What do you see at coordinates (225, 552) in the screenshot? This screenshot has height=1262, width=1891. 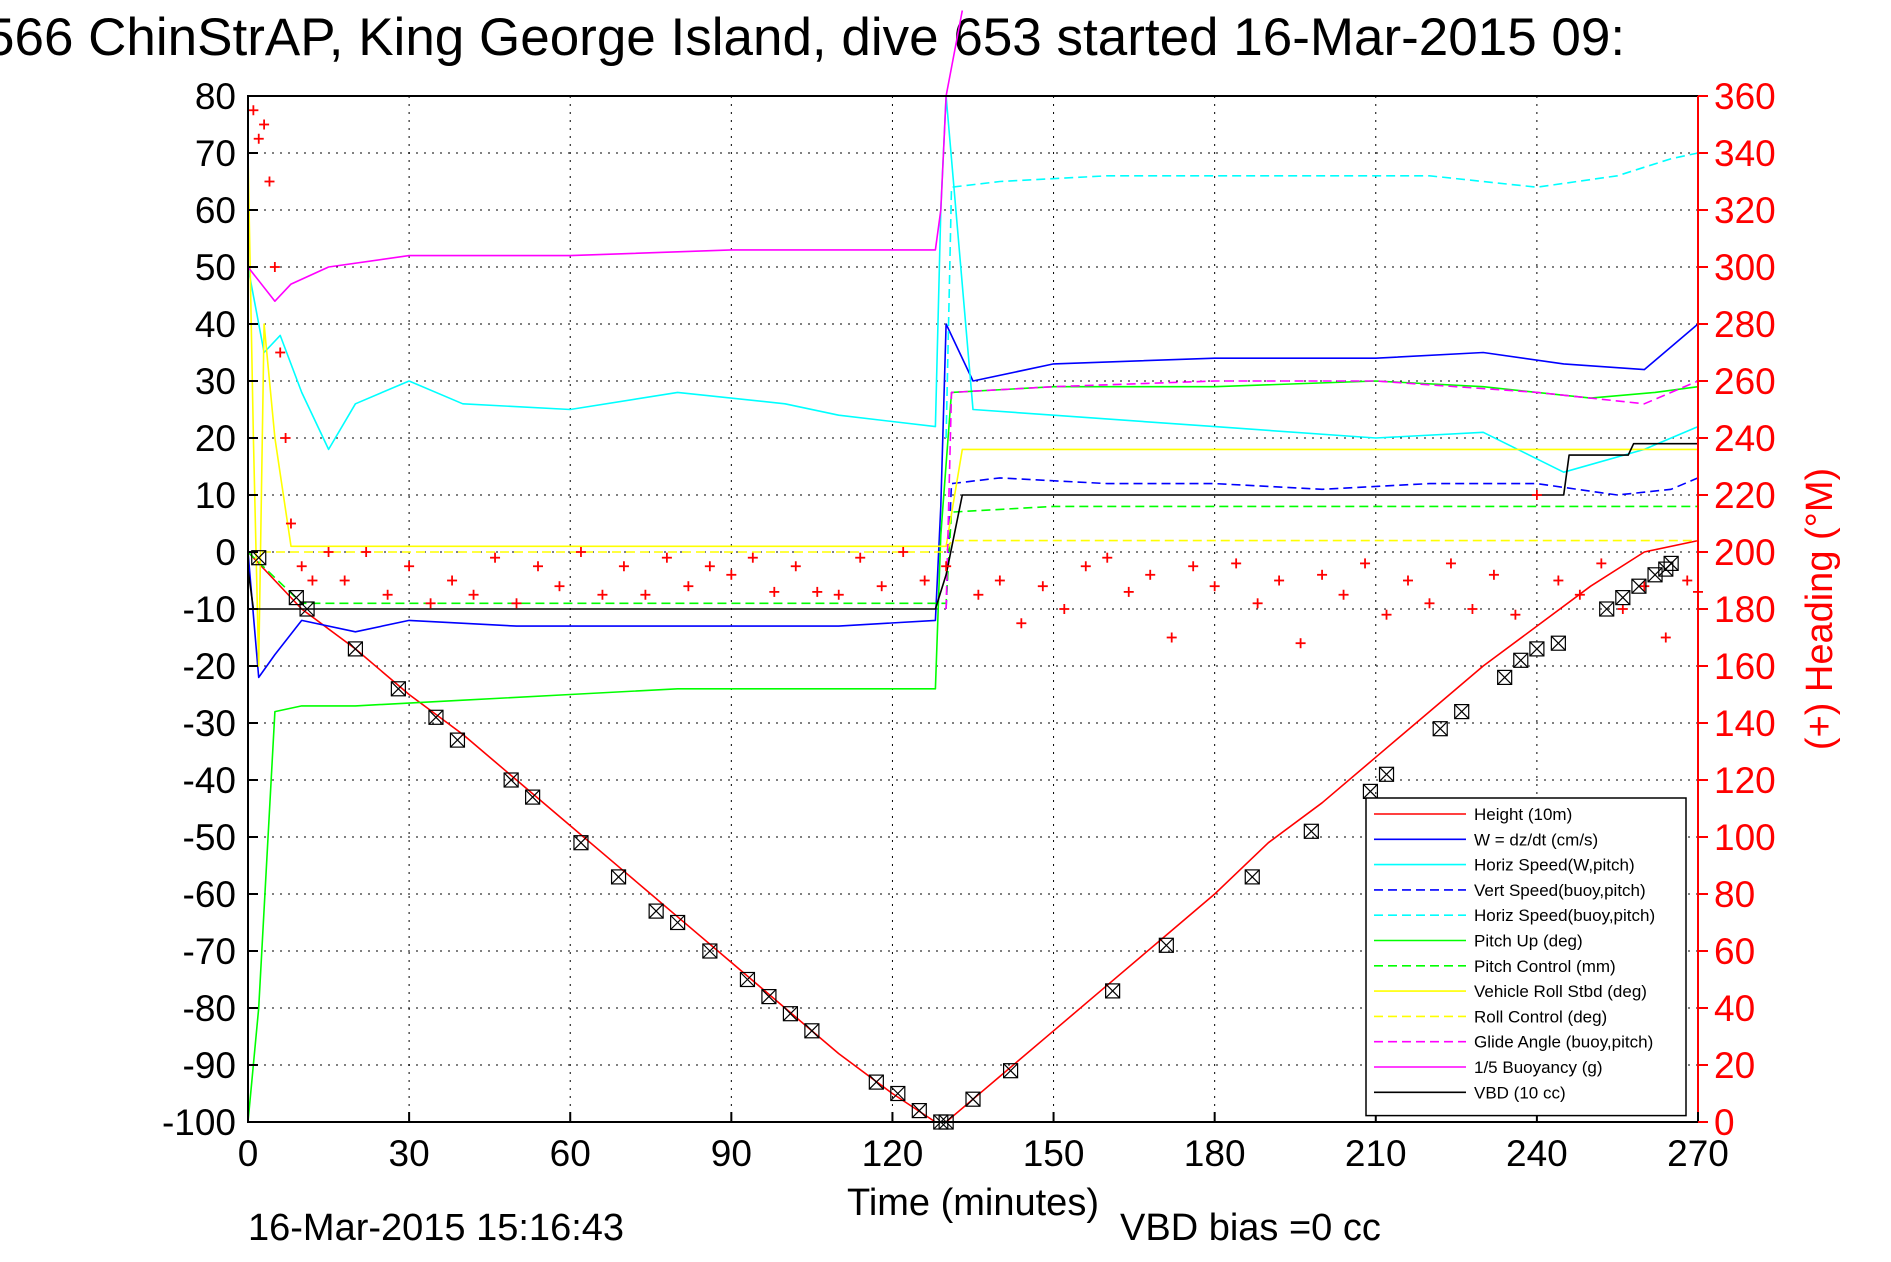 I see `y-tick-label: 0` at bounding box center [225, 552].